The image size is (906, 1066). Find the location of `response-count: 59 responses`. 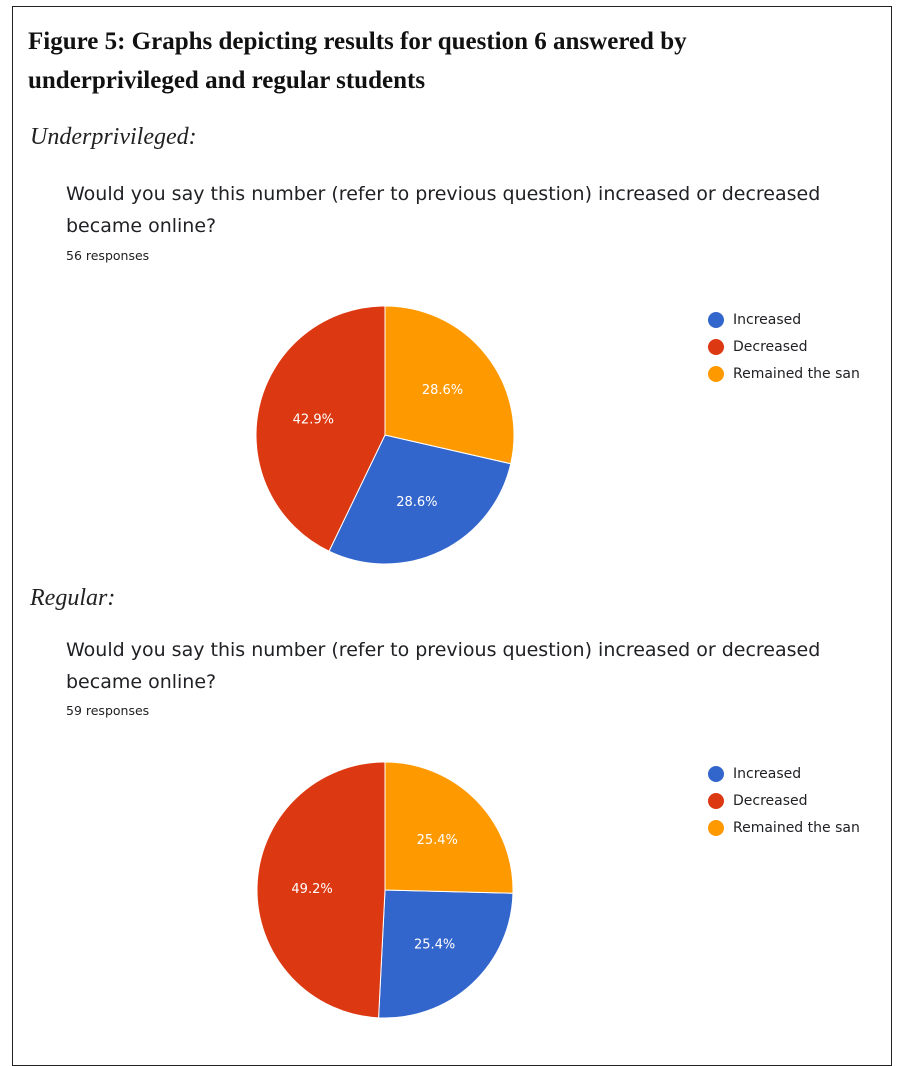

response-count: 59 responses is located at coordinates (108, 710).